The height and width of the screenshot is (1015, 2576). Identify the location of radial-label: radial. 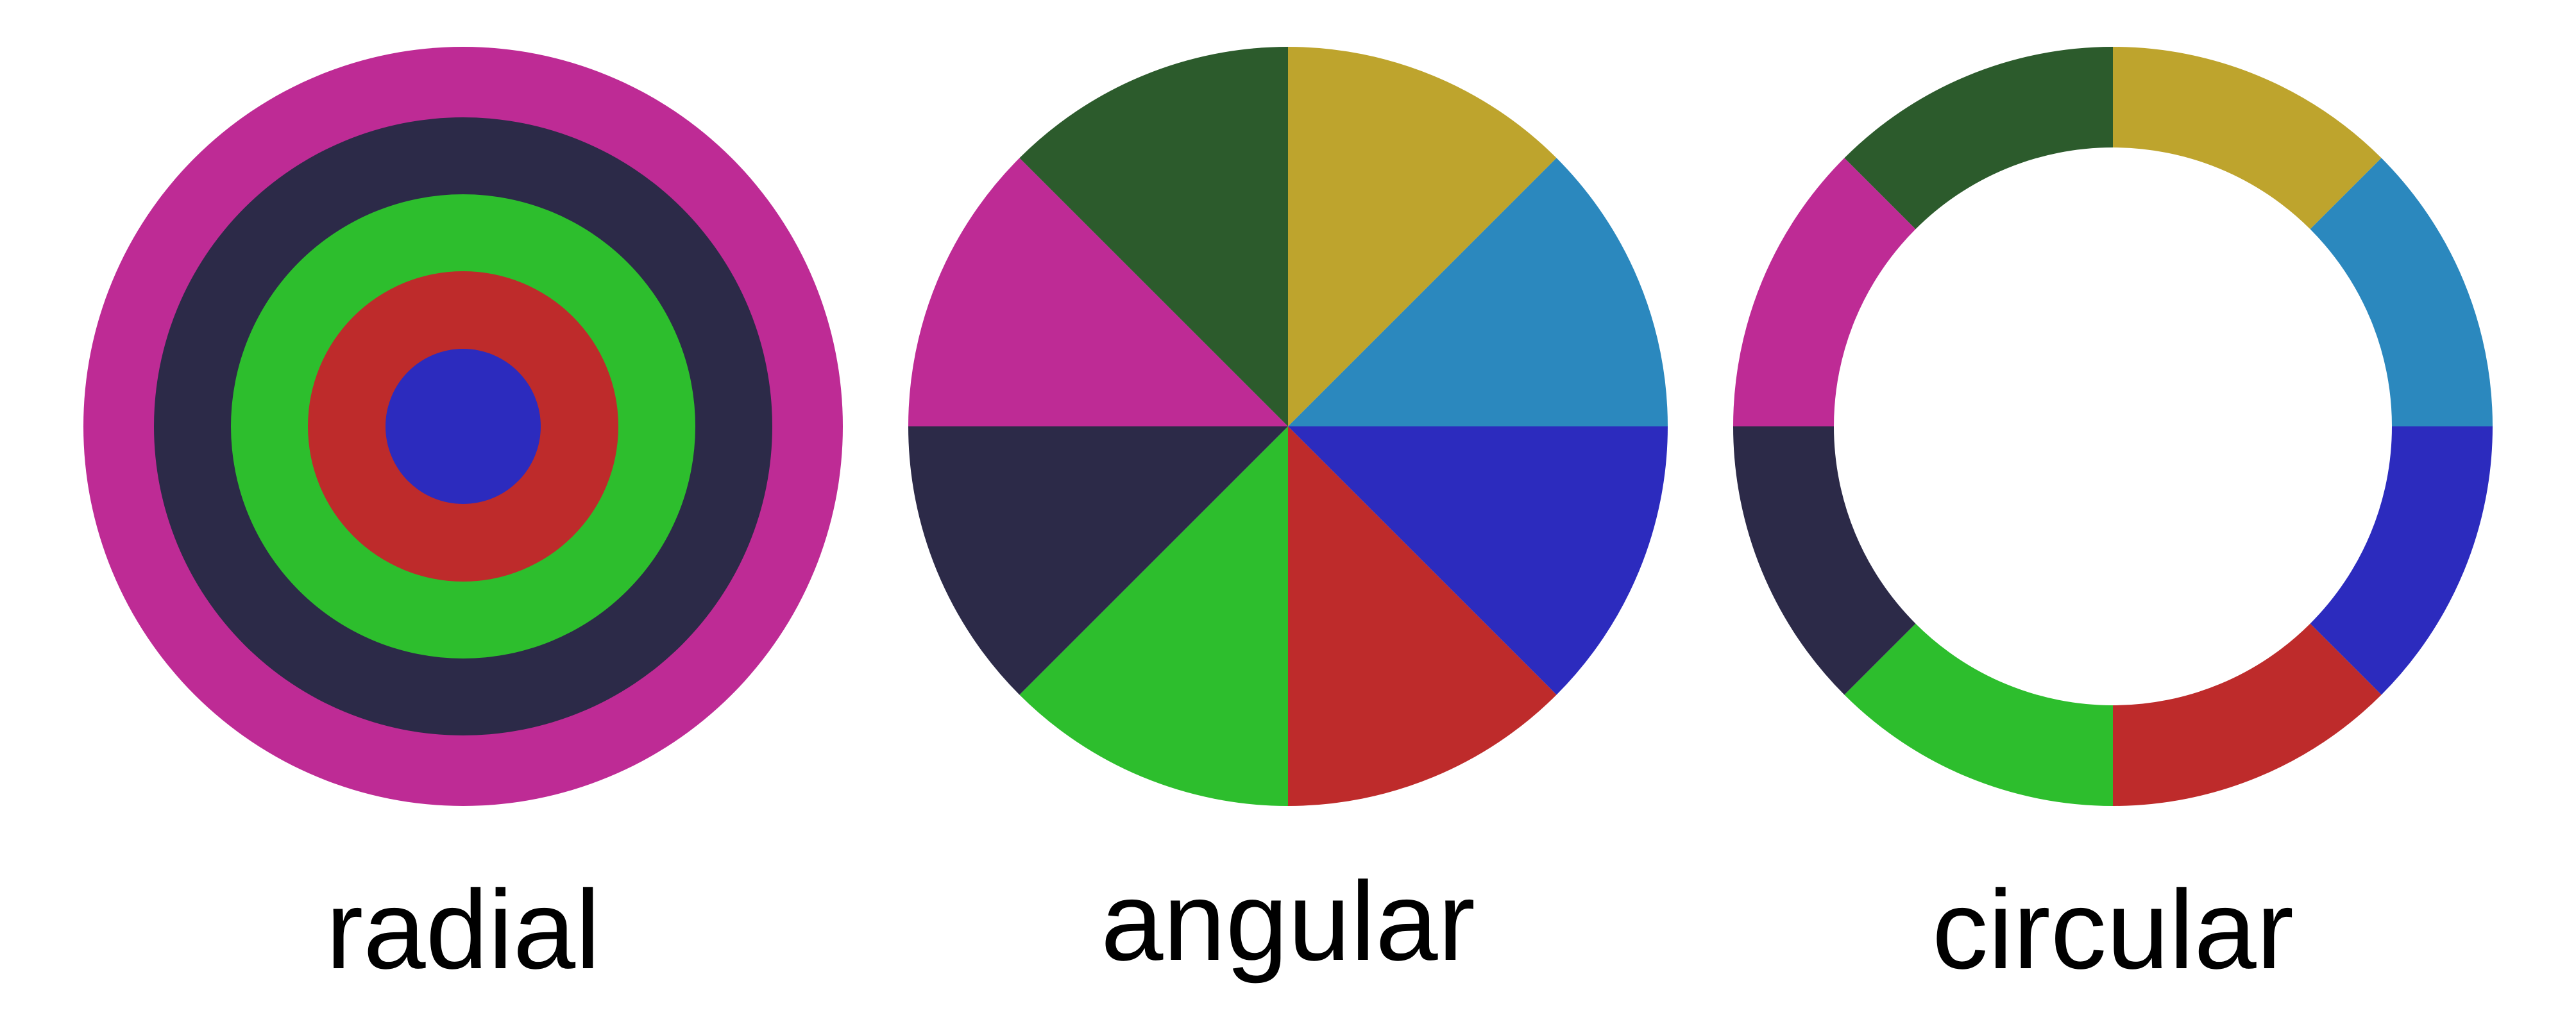
(463, 930).